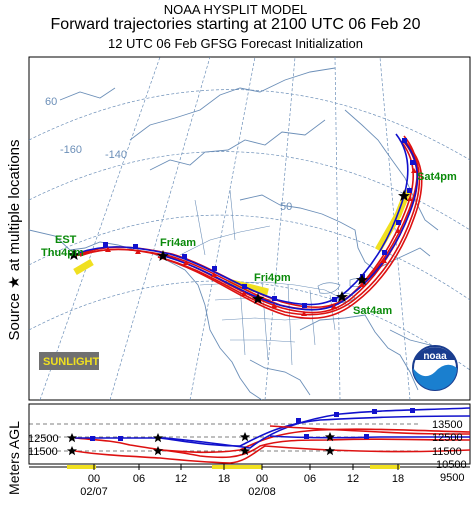  What do you see at coordinates (94, 492) in the screenshot?
I see `date-label: 02/07` at bounding box center [94, 492].